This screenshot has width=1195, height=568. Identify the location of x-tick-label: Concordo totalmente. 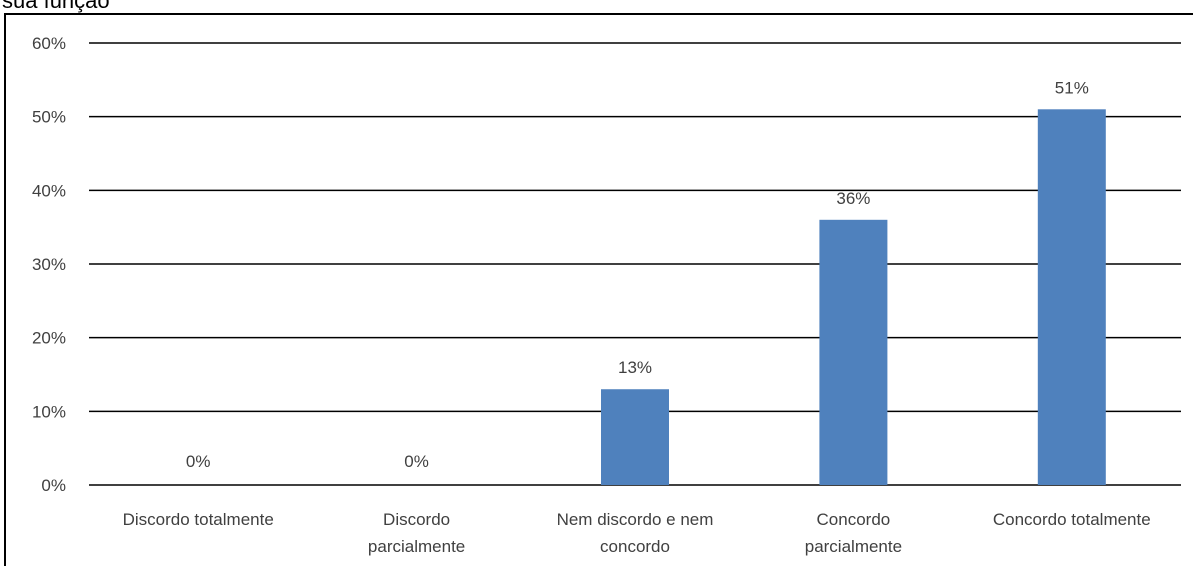
(1072, 519).